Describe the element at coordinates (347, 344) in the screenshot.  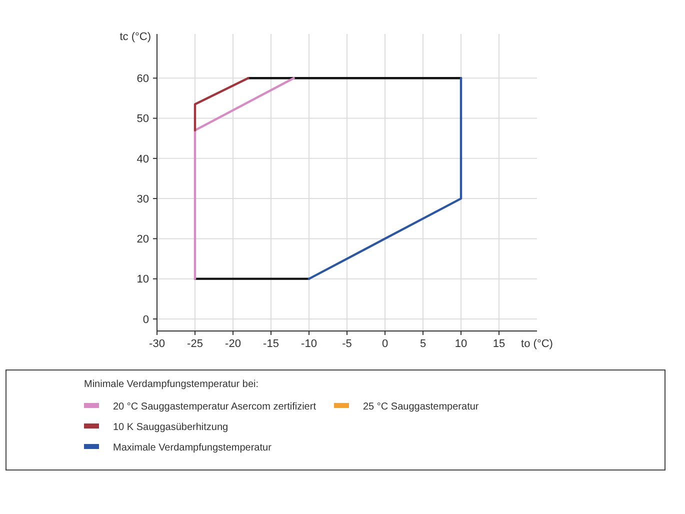
I see `x-tick-label: -5` at that location.